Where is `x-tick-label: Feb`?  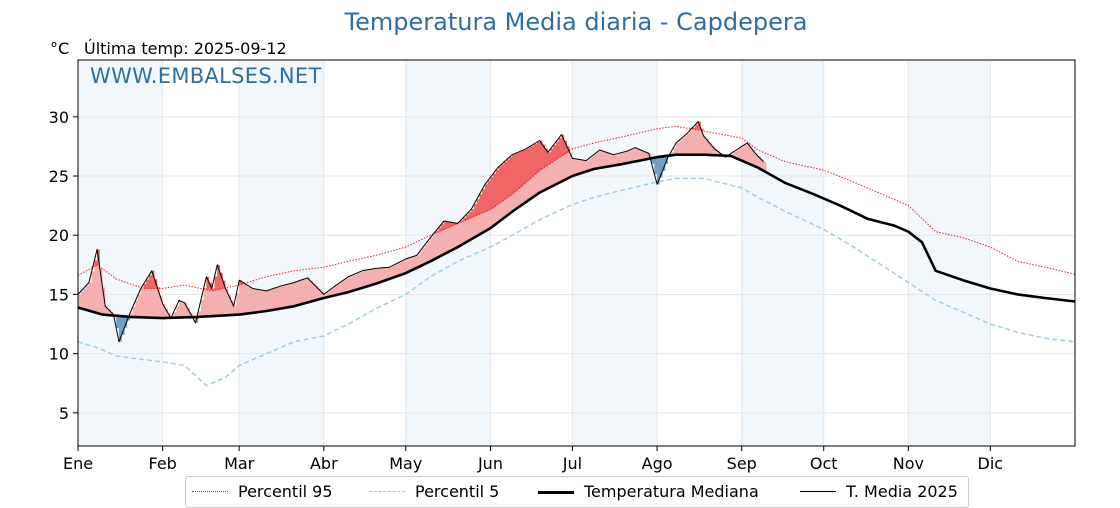
x-tick-label: Feb is located at coordinates (163, 463).